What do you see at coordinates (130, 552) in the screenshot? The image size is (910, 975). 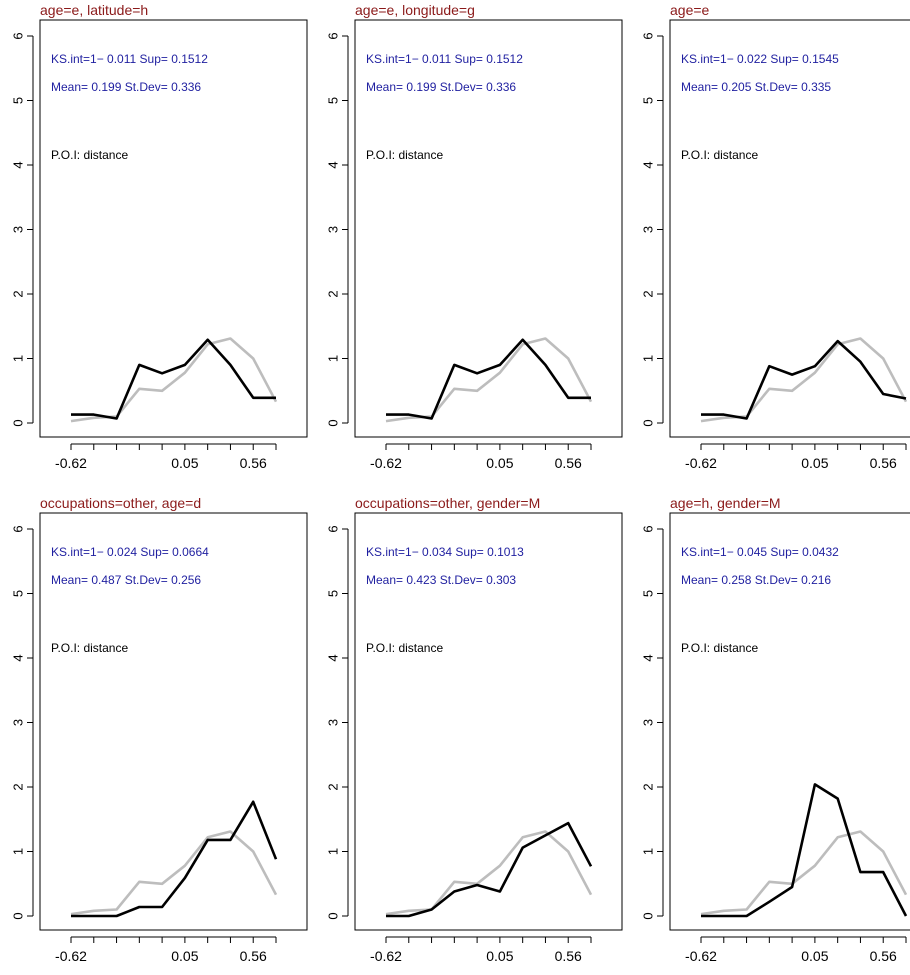 I see `stats-ks-line: KS.int=1− 0.024 Sup= 0.0664` at bounding box center [130, 552].